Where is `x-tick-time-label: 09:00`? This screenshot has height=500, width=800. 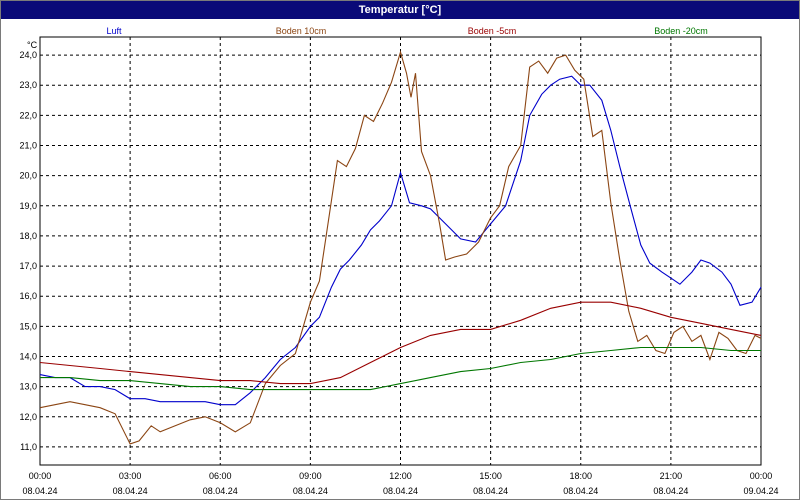
x-tick-time-label: 09:00 is located at coordinates (310, 476).